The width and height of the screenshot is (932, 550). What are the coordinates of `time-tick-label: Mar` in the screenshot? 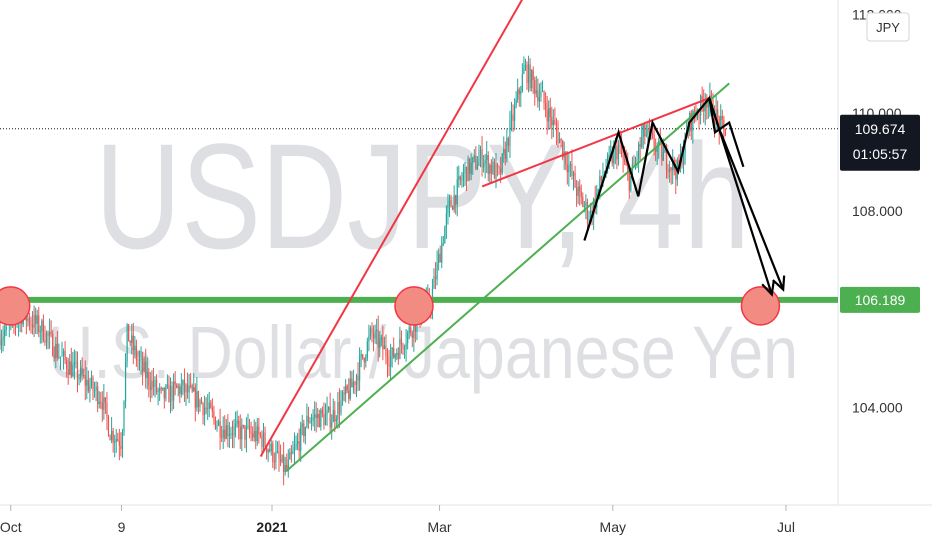 It's located at (439, 527).